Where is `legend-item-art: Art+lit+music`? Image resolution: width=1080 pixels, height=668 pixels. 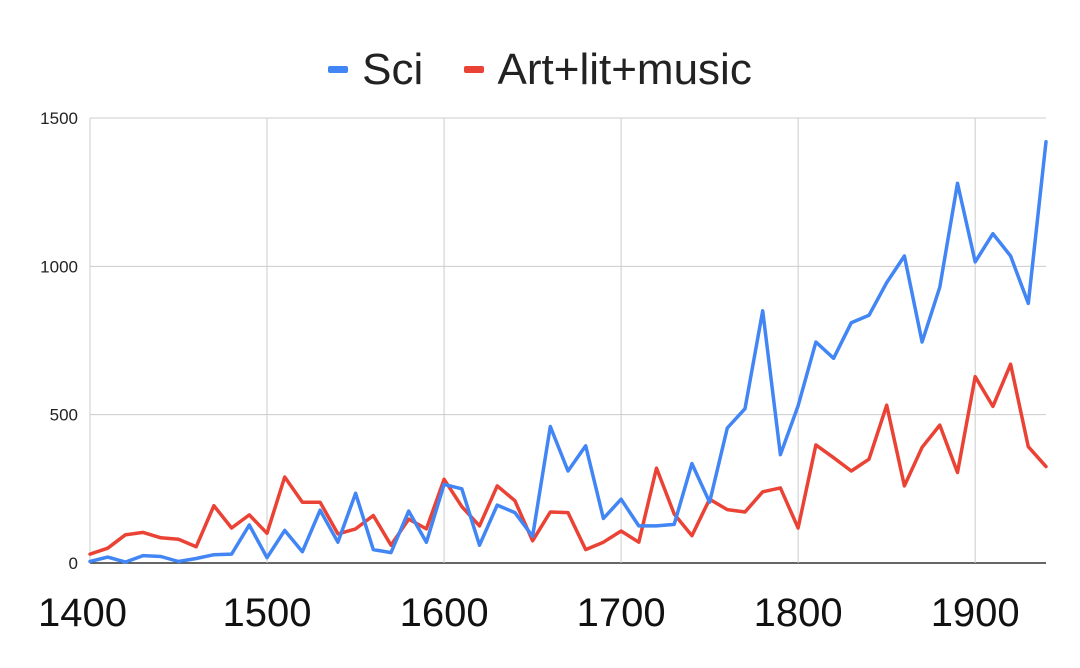 legend-item-art: Art+lit+music is located at coordinates (607, 69).